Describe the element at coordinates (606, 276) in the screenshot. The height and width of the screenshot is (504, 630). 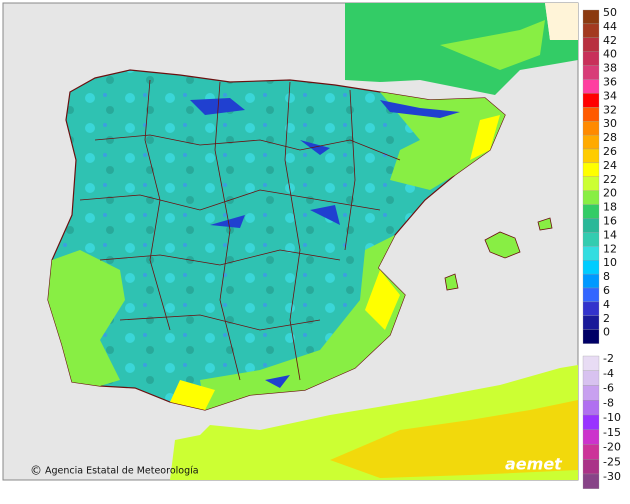
I see `legend-label: 8` at that location.